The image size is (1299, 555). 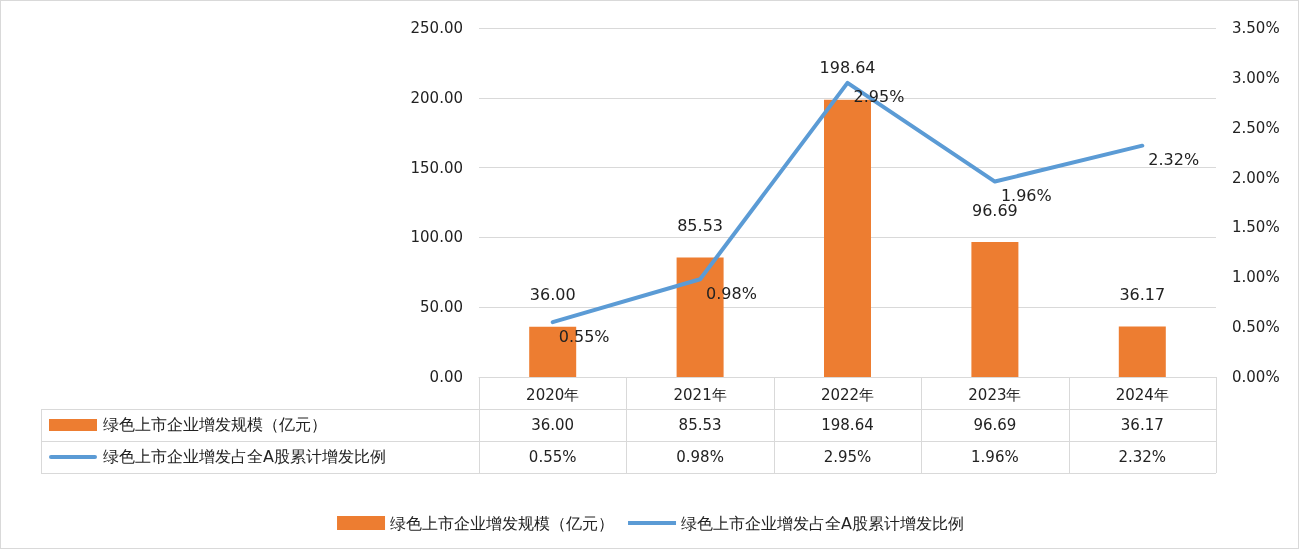 What do you see at coordinates (441, 307) in the screenshot?
I see `y-tick-label: 50.00` at bounding box center [441, 307].